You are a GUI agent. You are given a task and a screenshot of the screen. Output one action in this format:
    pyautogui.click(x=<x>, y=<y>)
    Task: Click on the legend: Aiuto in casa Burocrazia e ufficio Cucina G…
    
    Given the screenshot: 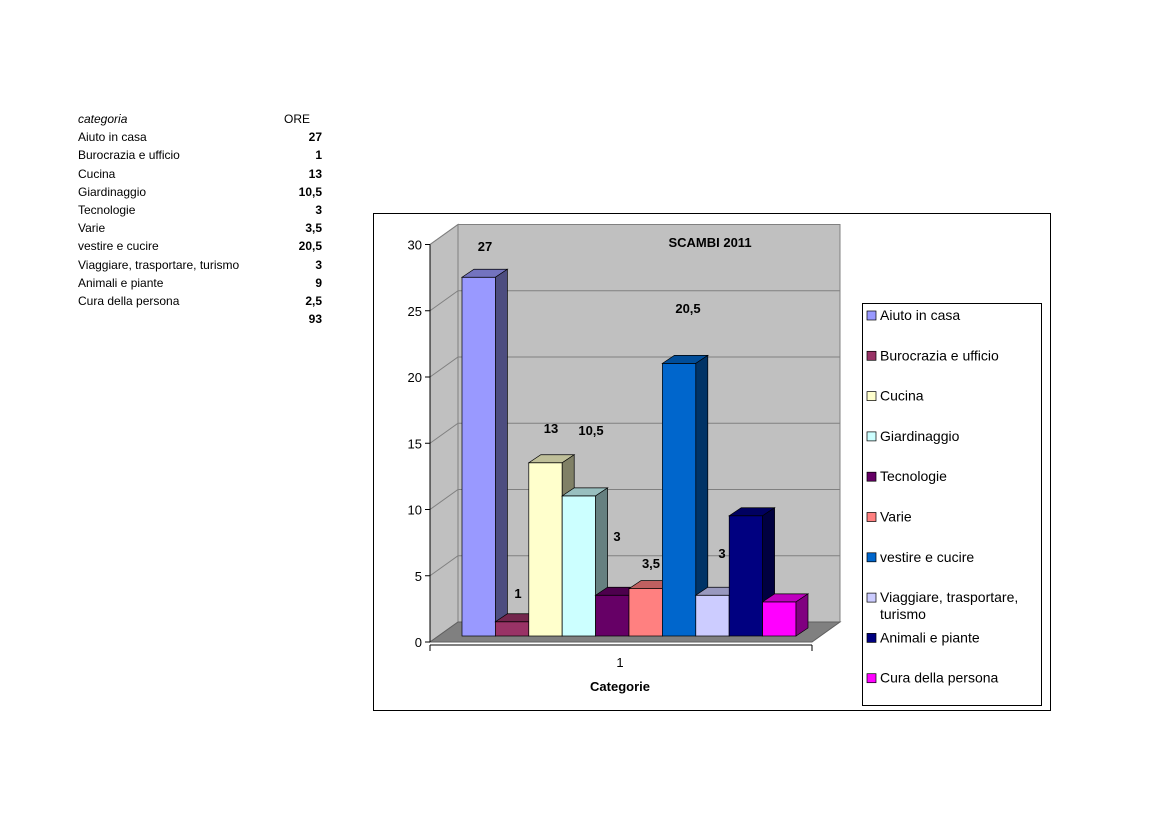 What is the action you would take?
    pyautogui.click(x=952, y=504)
    